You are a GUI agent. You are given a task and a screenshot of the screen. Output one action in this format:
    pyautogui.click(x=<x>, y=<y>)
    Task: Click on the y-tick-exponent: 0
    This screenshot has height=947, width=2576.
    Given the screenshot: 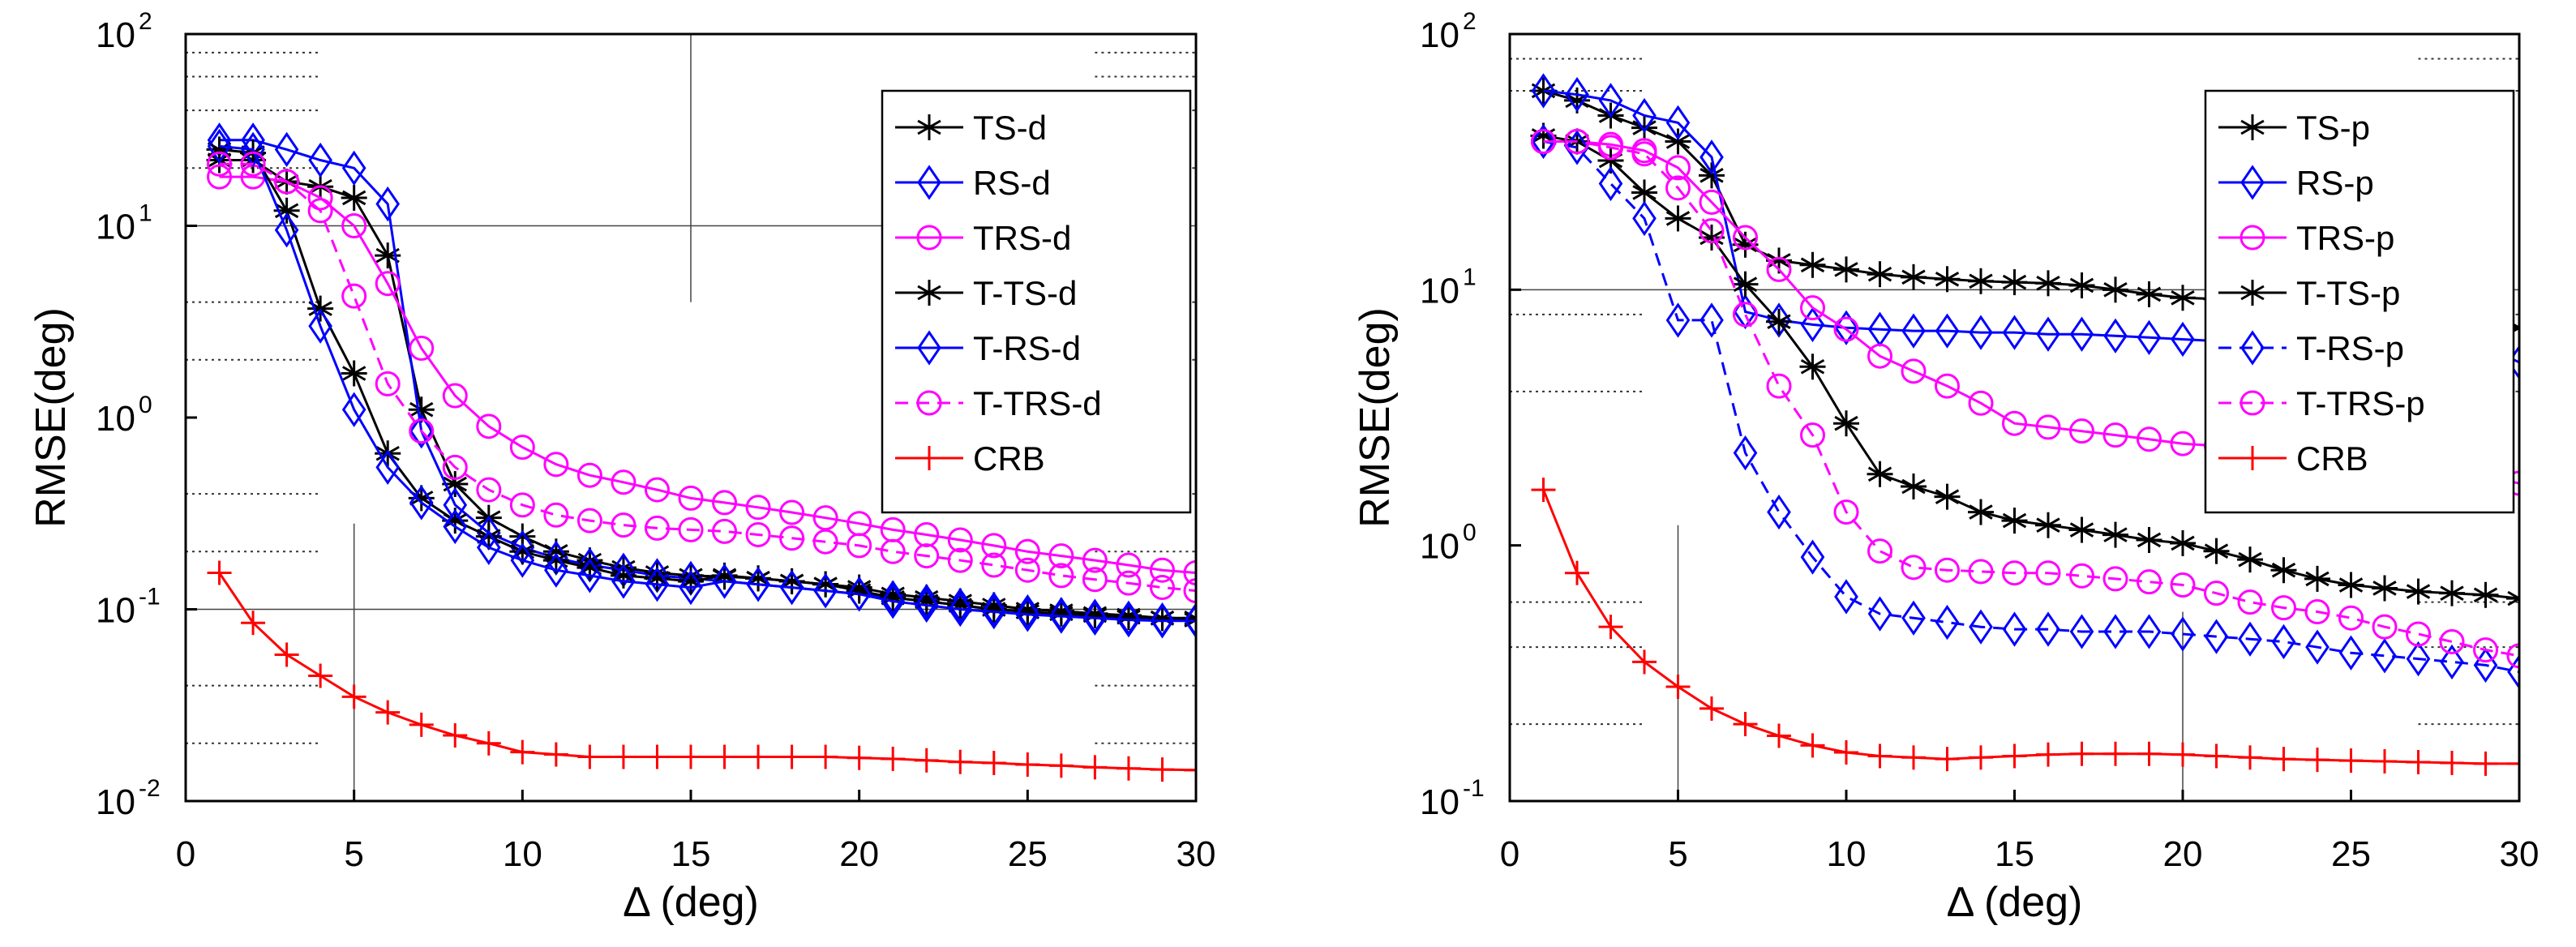 What is the action you would take?
    pyautogui.click(x=145, y=405)
    